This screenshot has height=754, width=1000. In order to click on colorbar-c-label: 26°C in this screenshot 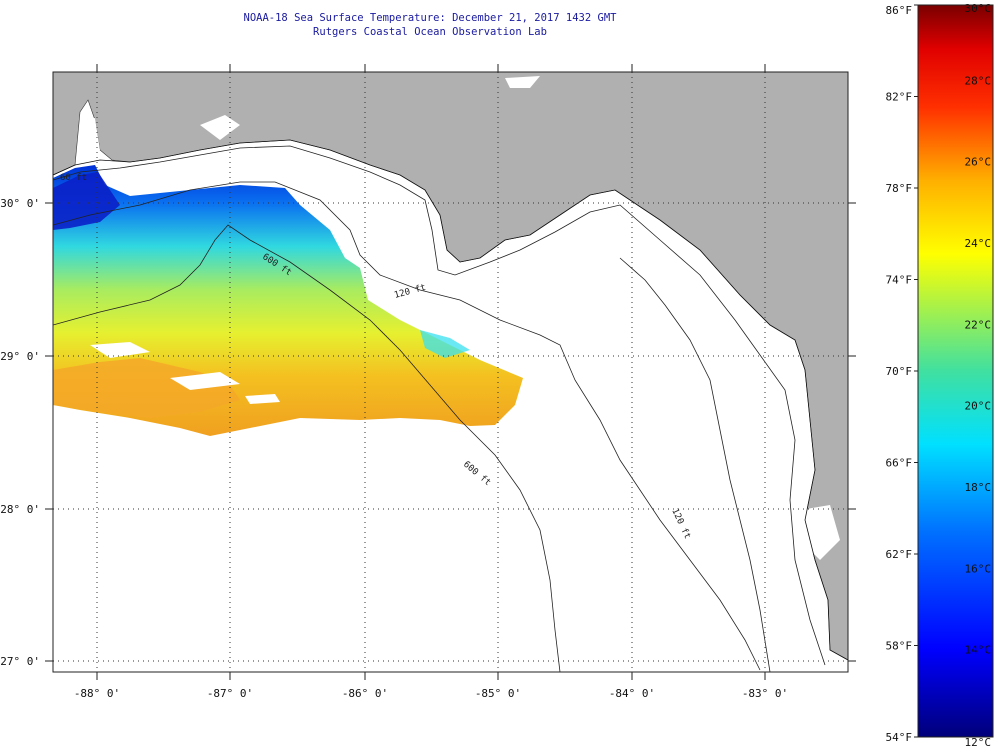, I will do `click(978, 162)`.